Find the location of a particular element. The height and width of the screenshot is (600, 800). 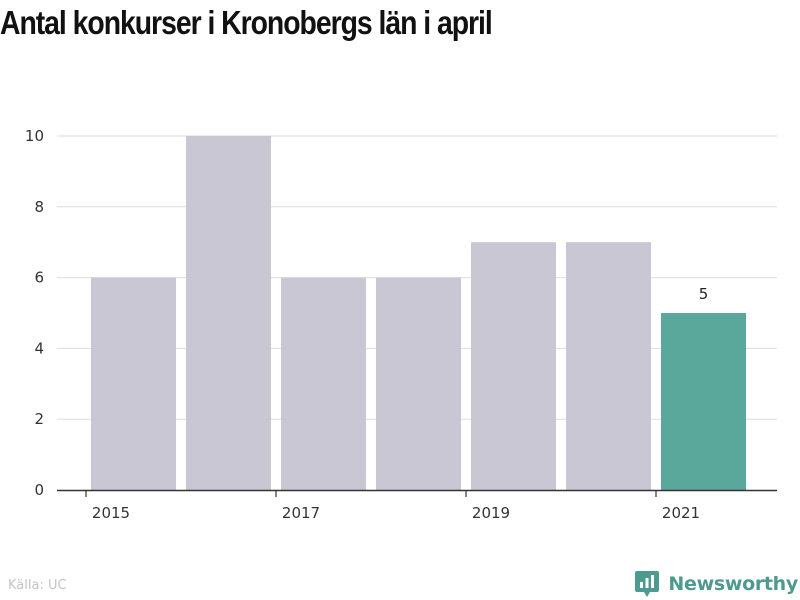

bar-2015 is located at coordinates (133, 383).